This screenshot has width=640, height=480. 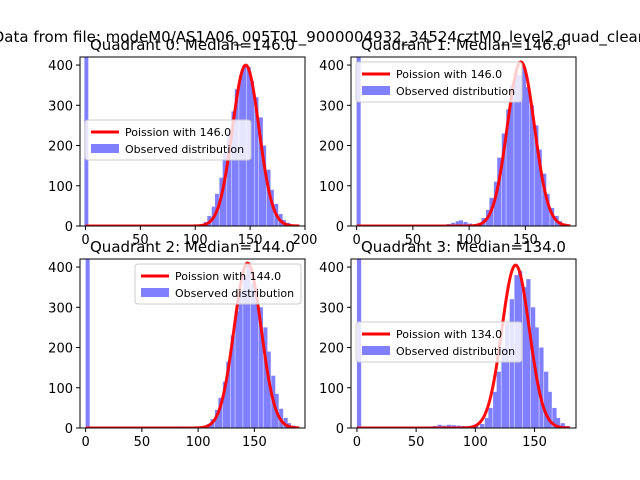 I want to click on panel-title: Quadrant 1: Median=146.0, so click(x=463, y=45).